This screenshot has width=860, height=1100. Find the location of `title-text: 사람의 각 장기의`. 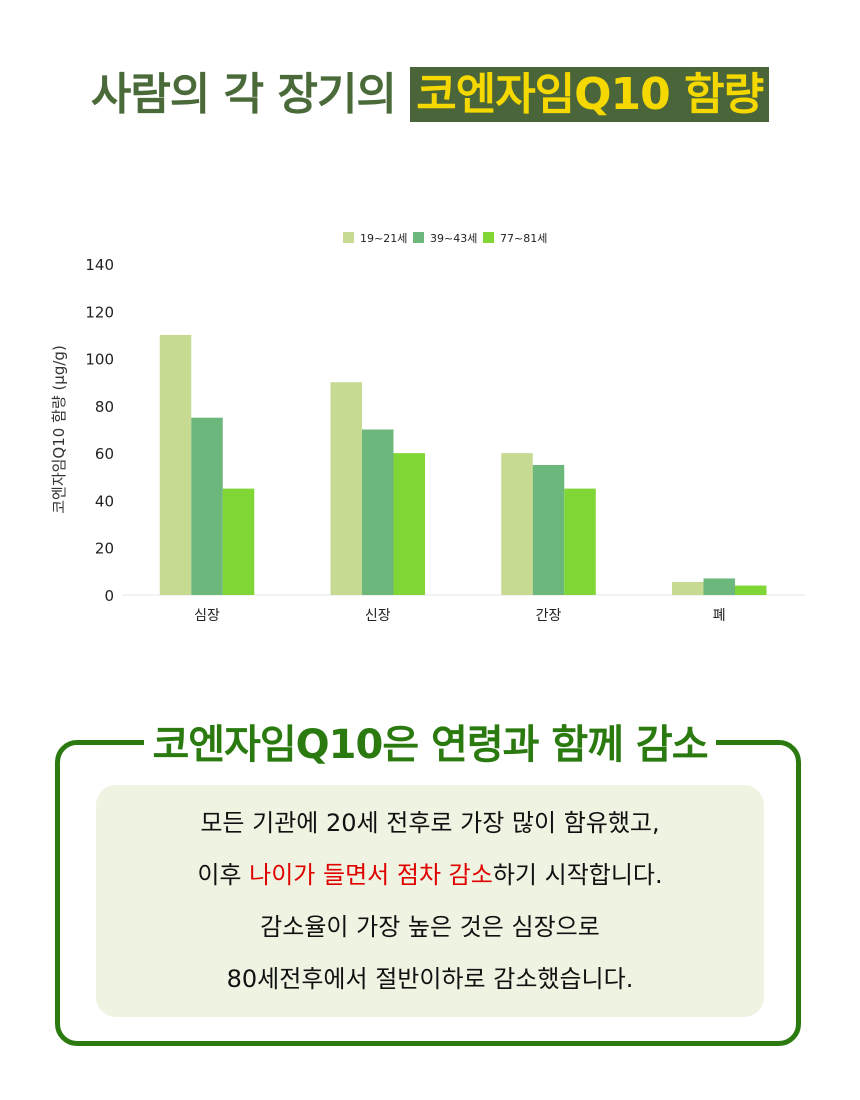

title-text: 사람의 각 장기의 is located at coordinates (250, 94).